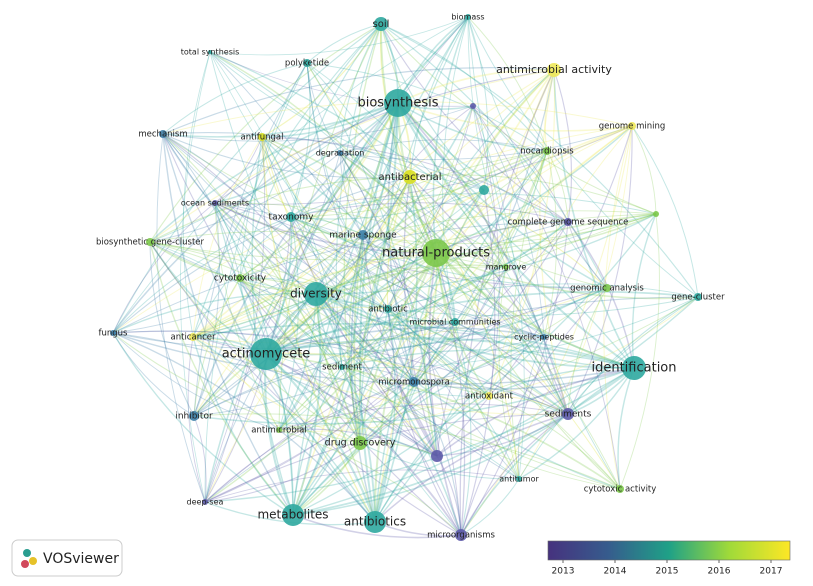 This screenshot has width=813, height=586. I want to click on node-label: inhibitor, so click(194, 417).